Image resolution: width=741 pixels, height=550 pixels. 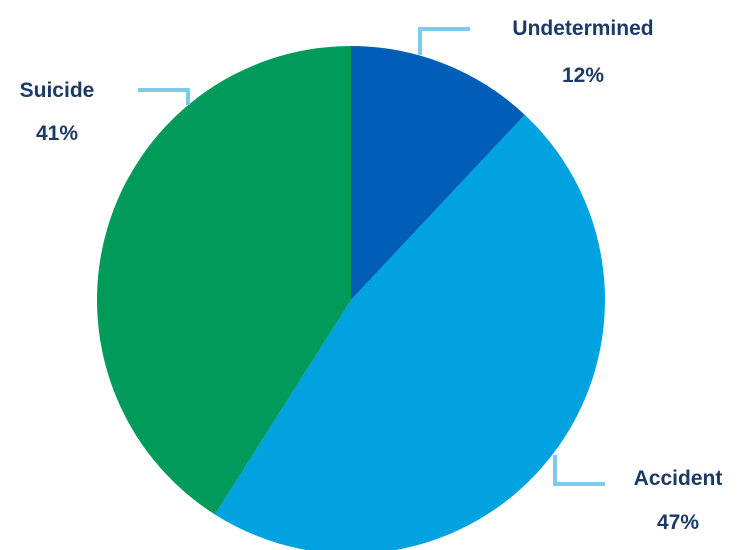 I want to click on slice-label-undetermined: Undetermined, so click(x=582, y=28).